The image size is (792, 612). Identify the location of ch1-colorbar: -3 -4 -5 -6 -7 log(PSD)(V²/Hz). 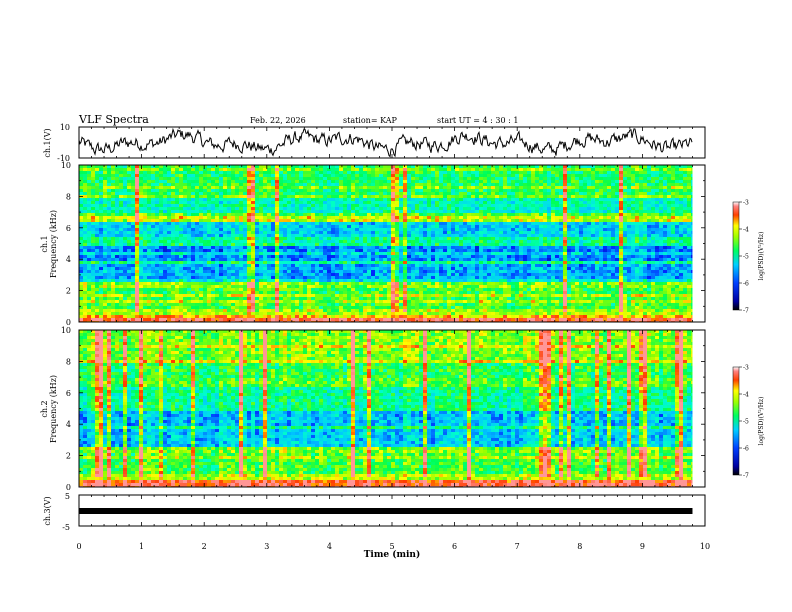
(748, 257).